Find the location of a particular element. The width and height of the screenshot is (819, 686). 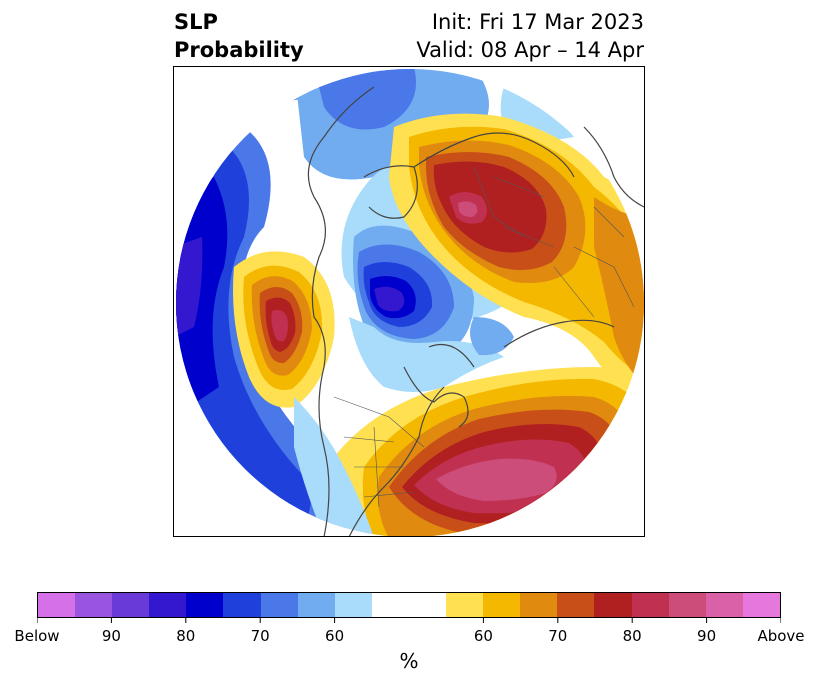

colorbar is located at coordinates (409, 605).